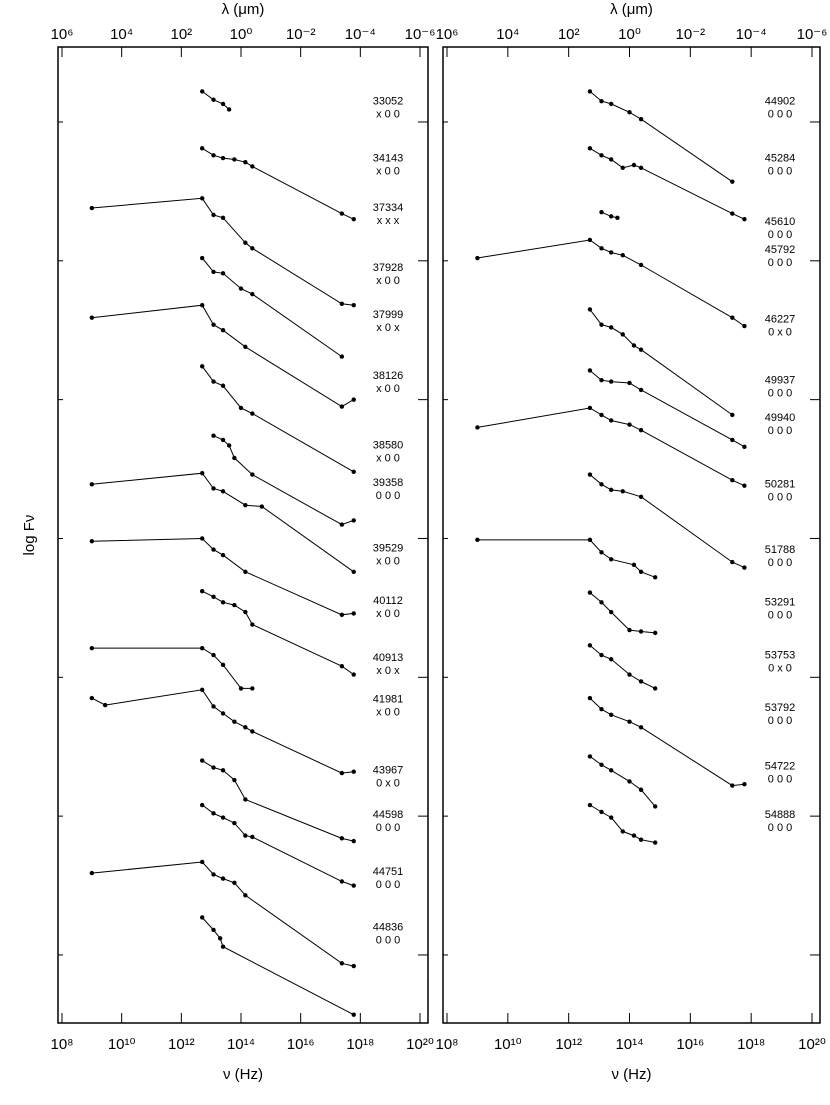 The image size is (830, 1105). I want to click on x-tick-label: 10¹², so click(181, 1044).